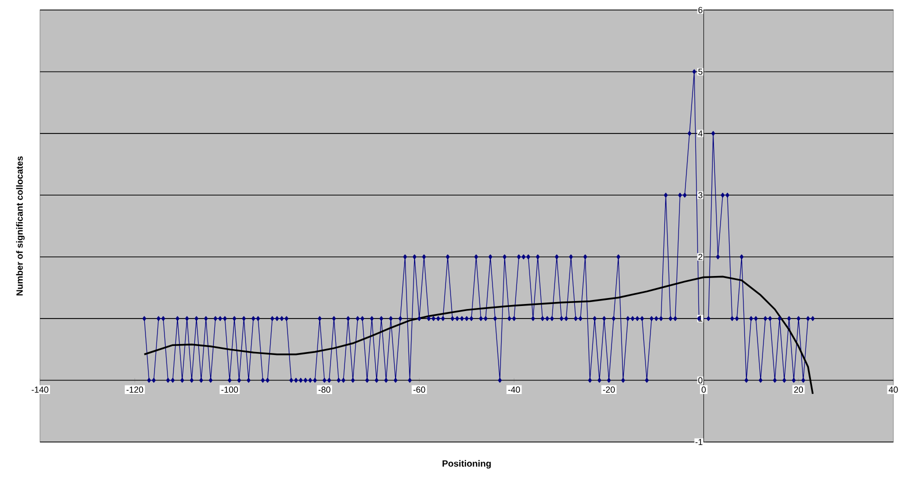 The image size is (916, 478). Describe the element at coordinates (700, 133) in the screenshot. I see `y-tick-label: 4` at that location.